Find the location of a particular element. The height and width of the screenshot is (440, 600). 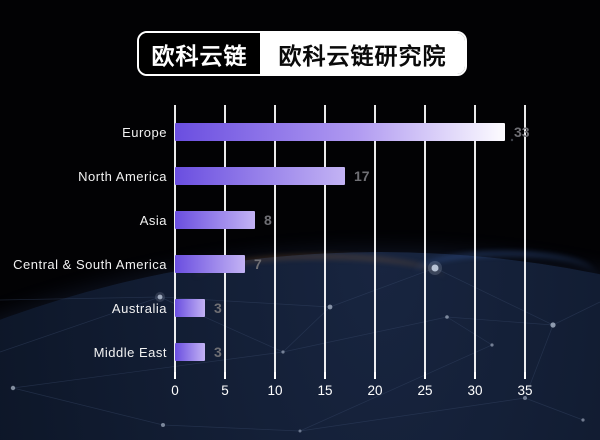

category-label: Australia is located at coordinates (139, 308).